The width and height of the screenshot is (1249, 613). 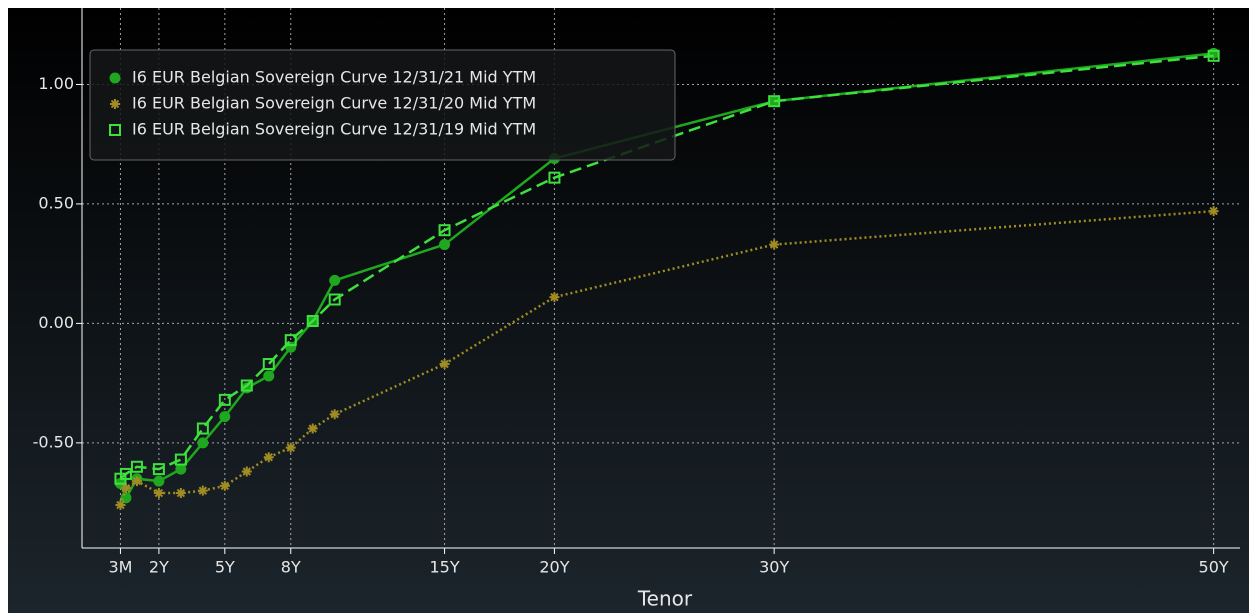 What do you see at coordinates (53, 441) in the screenshot?
I see `y-tick-label: -0.50` at bounding box center [53, 441].